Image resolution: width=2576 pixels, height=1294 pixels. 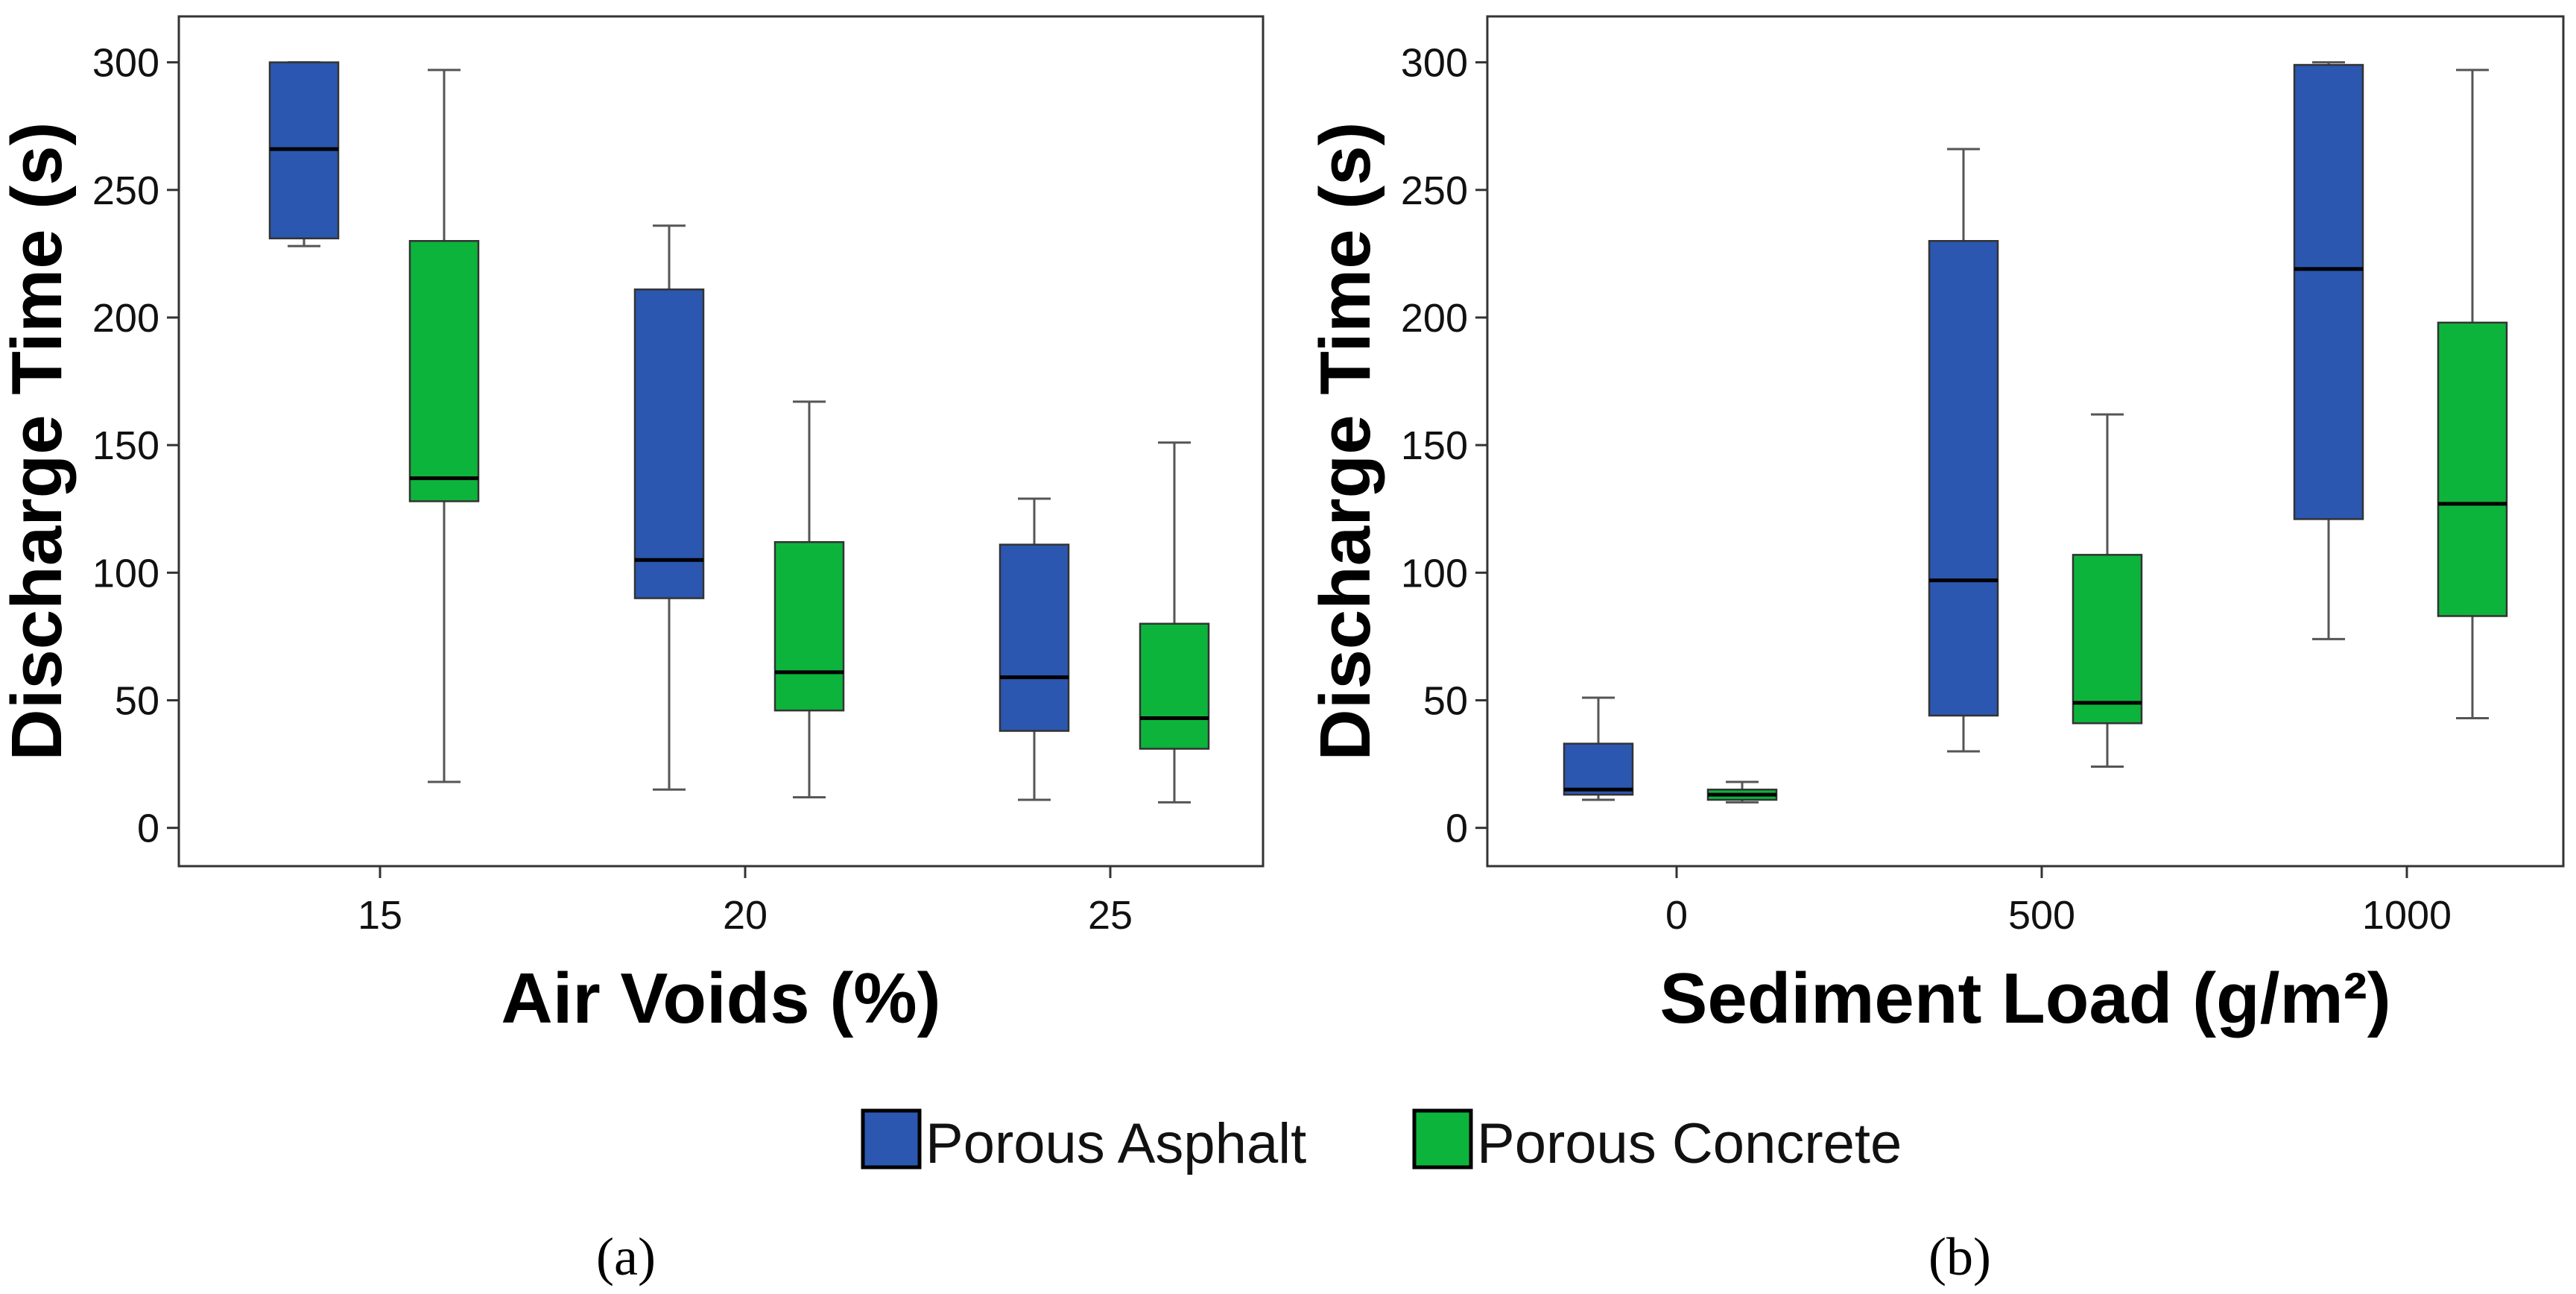 What do you see at coordinates (380, 915) in the screenshot?
I see `x-tick-label: 15` at bounding box center [380, 915].